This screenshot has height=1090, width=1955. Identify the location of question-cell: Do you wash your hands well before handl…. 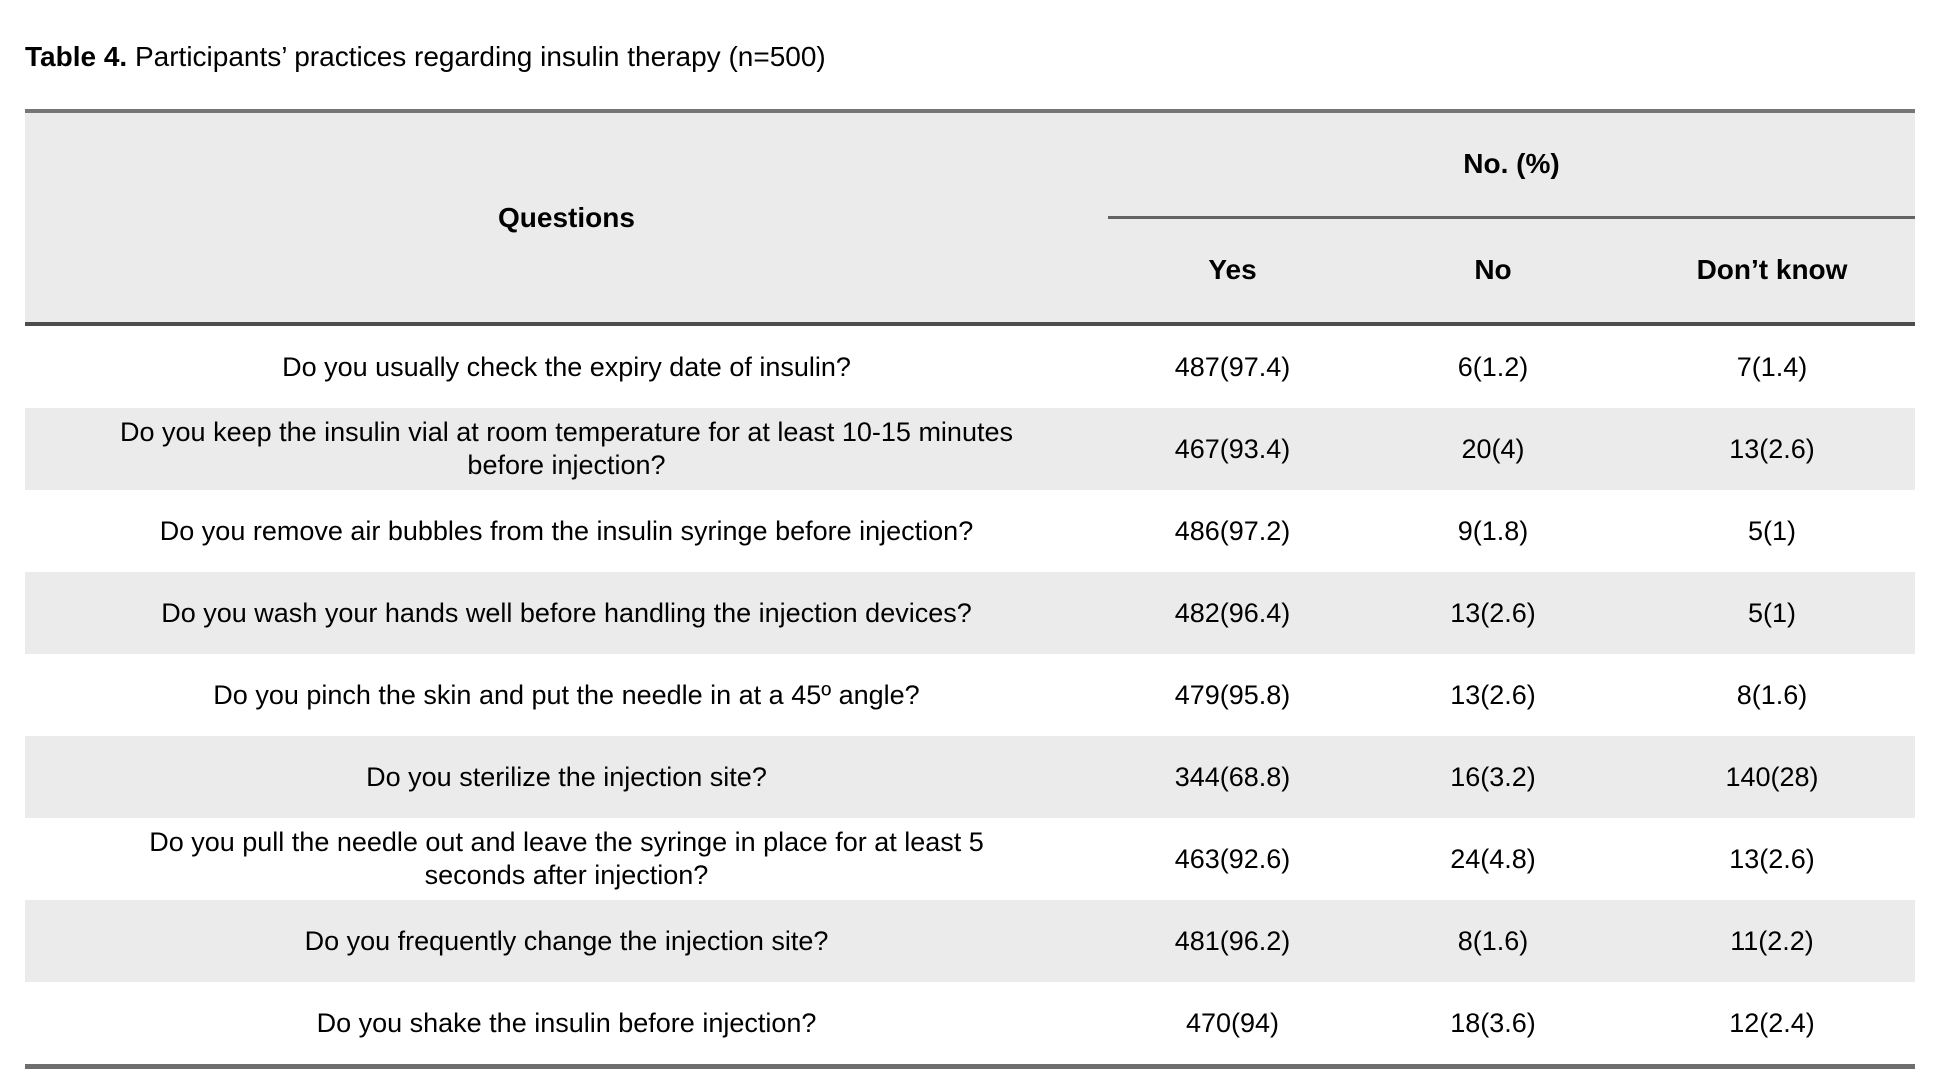
(566, 612).